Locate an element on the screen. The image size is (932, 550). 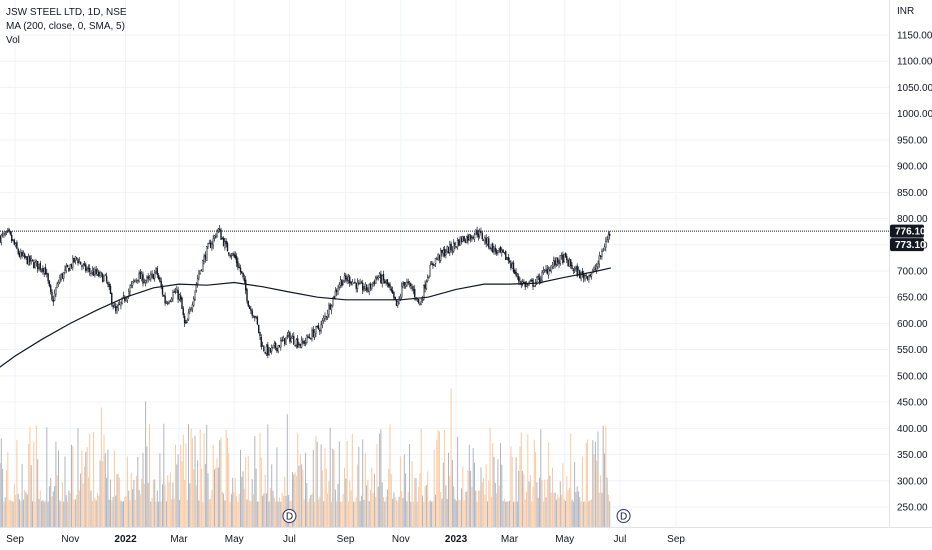
price-tick-label: 850.00 is located at coordinates (912, 193).